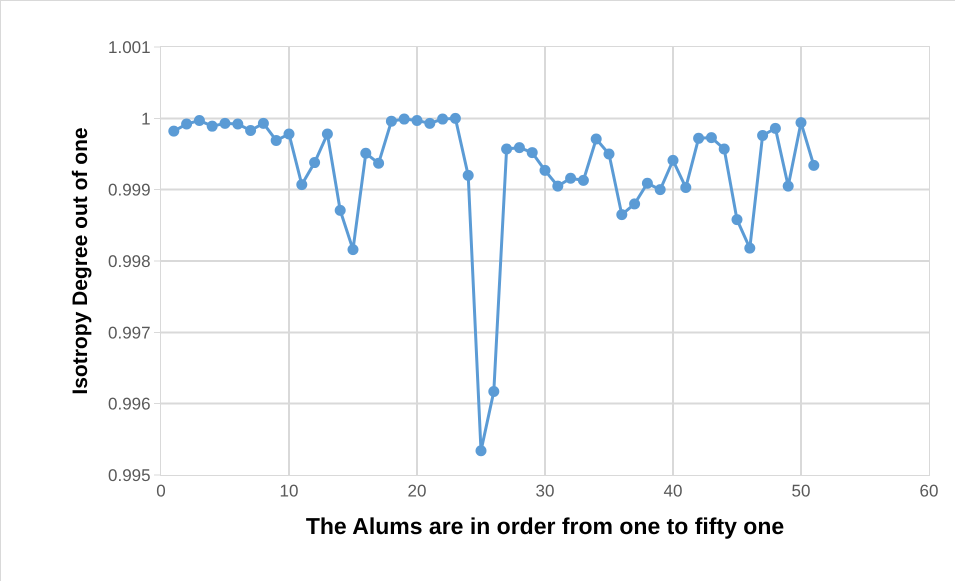 The width and height of the screenshot is (955, 581). What do you see at coordinates (80, 261) in the screenshot?
I see `y-axis-title: Isotropy Degree out of one` at bounding box center [80, 261].